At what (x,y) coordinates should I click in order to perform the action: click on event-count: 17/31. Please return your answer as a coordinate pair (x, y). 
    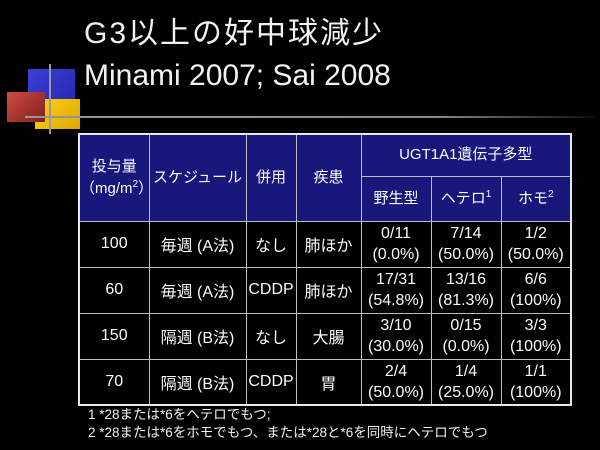
    Looking at the image, I should click on (396, 279).